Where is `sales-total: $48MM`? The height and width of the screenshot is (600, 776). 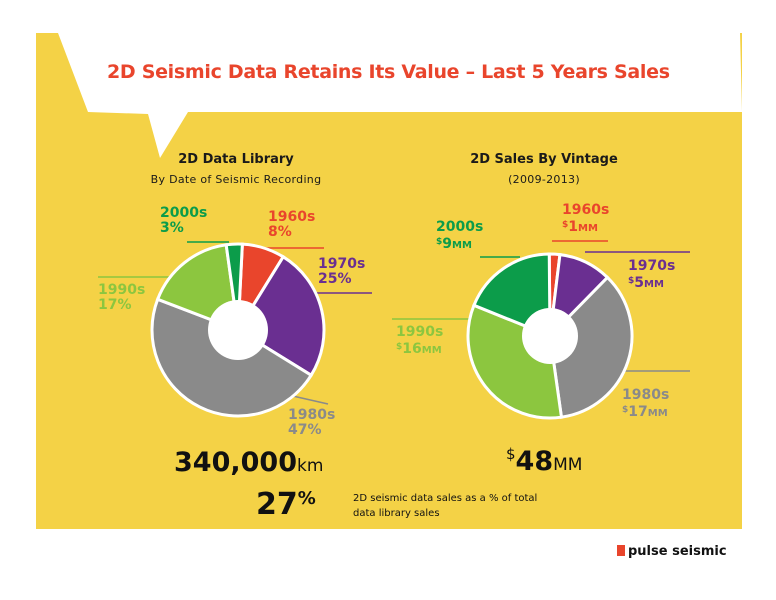 sales-total: $48MM is located at coordinates (544, 461).